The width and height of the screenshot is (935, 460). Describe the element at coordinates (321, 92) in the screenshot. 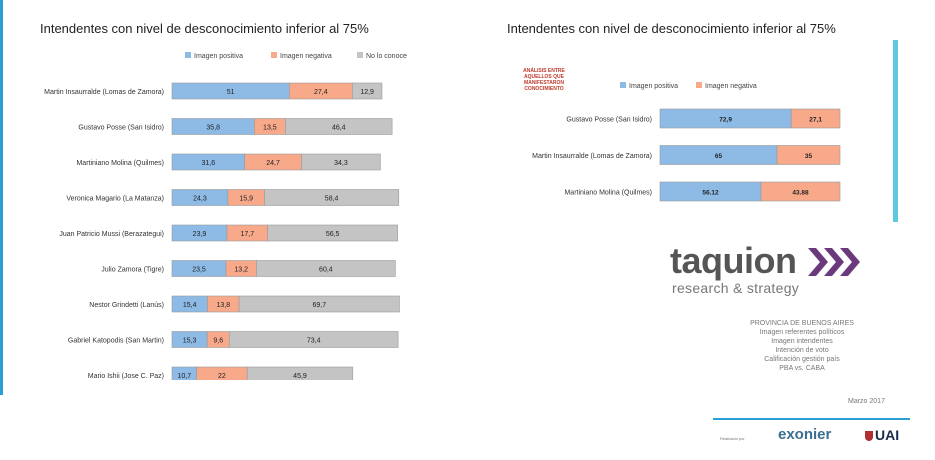

I see `data-label: 27,4` at that location.